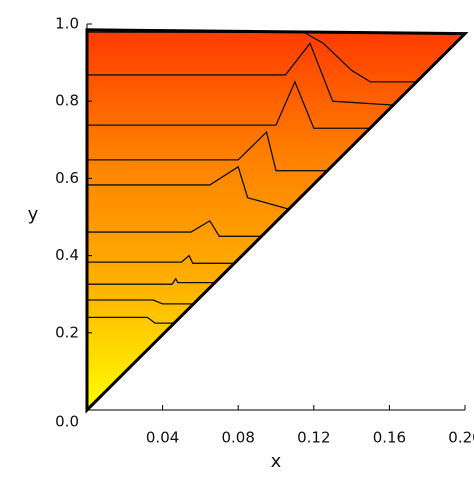 This screenshot has width=474, height=492. I want to click on y-tick-label: 0.2, so click(67, 332).